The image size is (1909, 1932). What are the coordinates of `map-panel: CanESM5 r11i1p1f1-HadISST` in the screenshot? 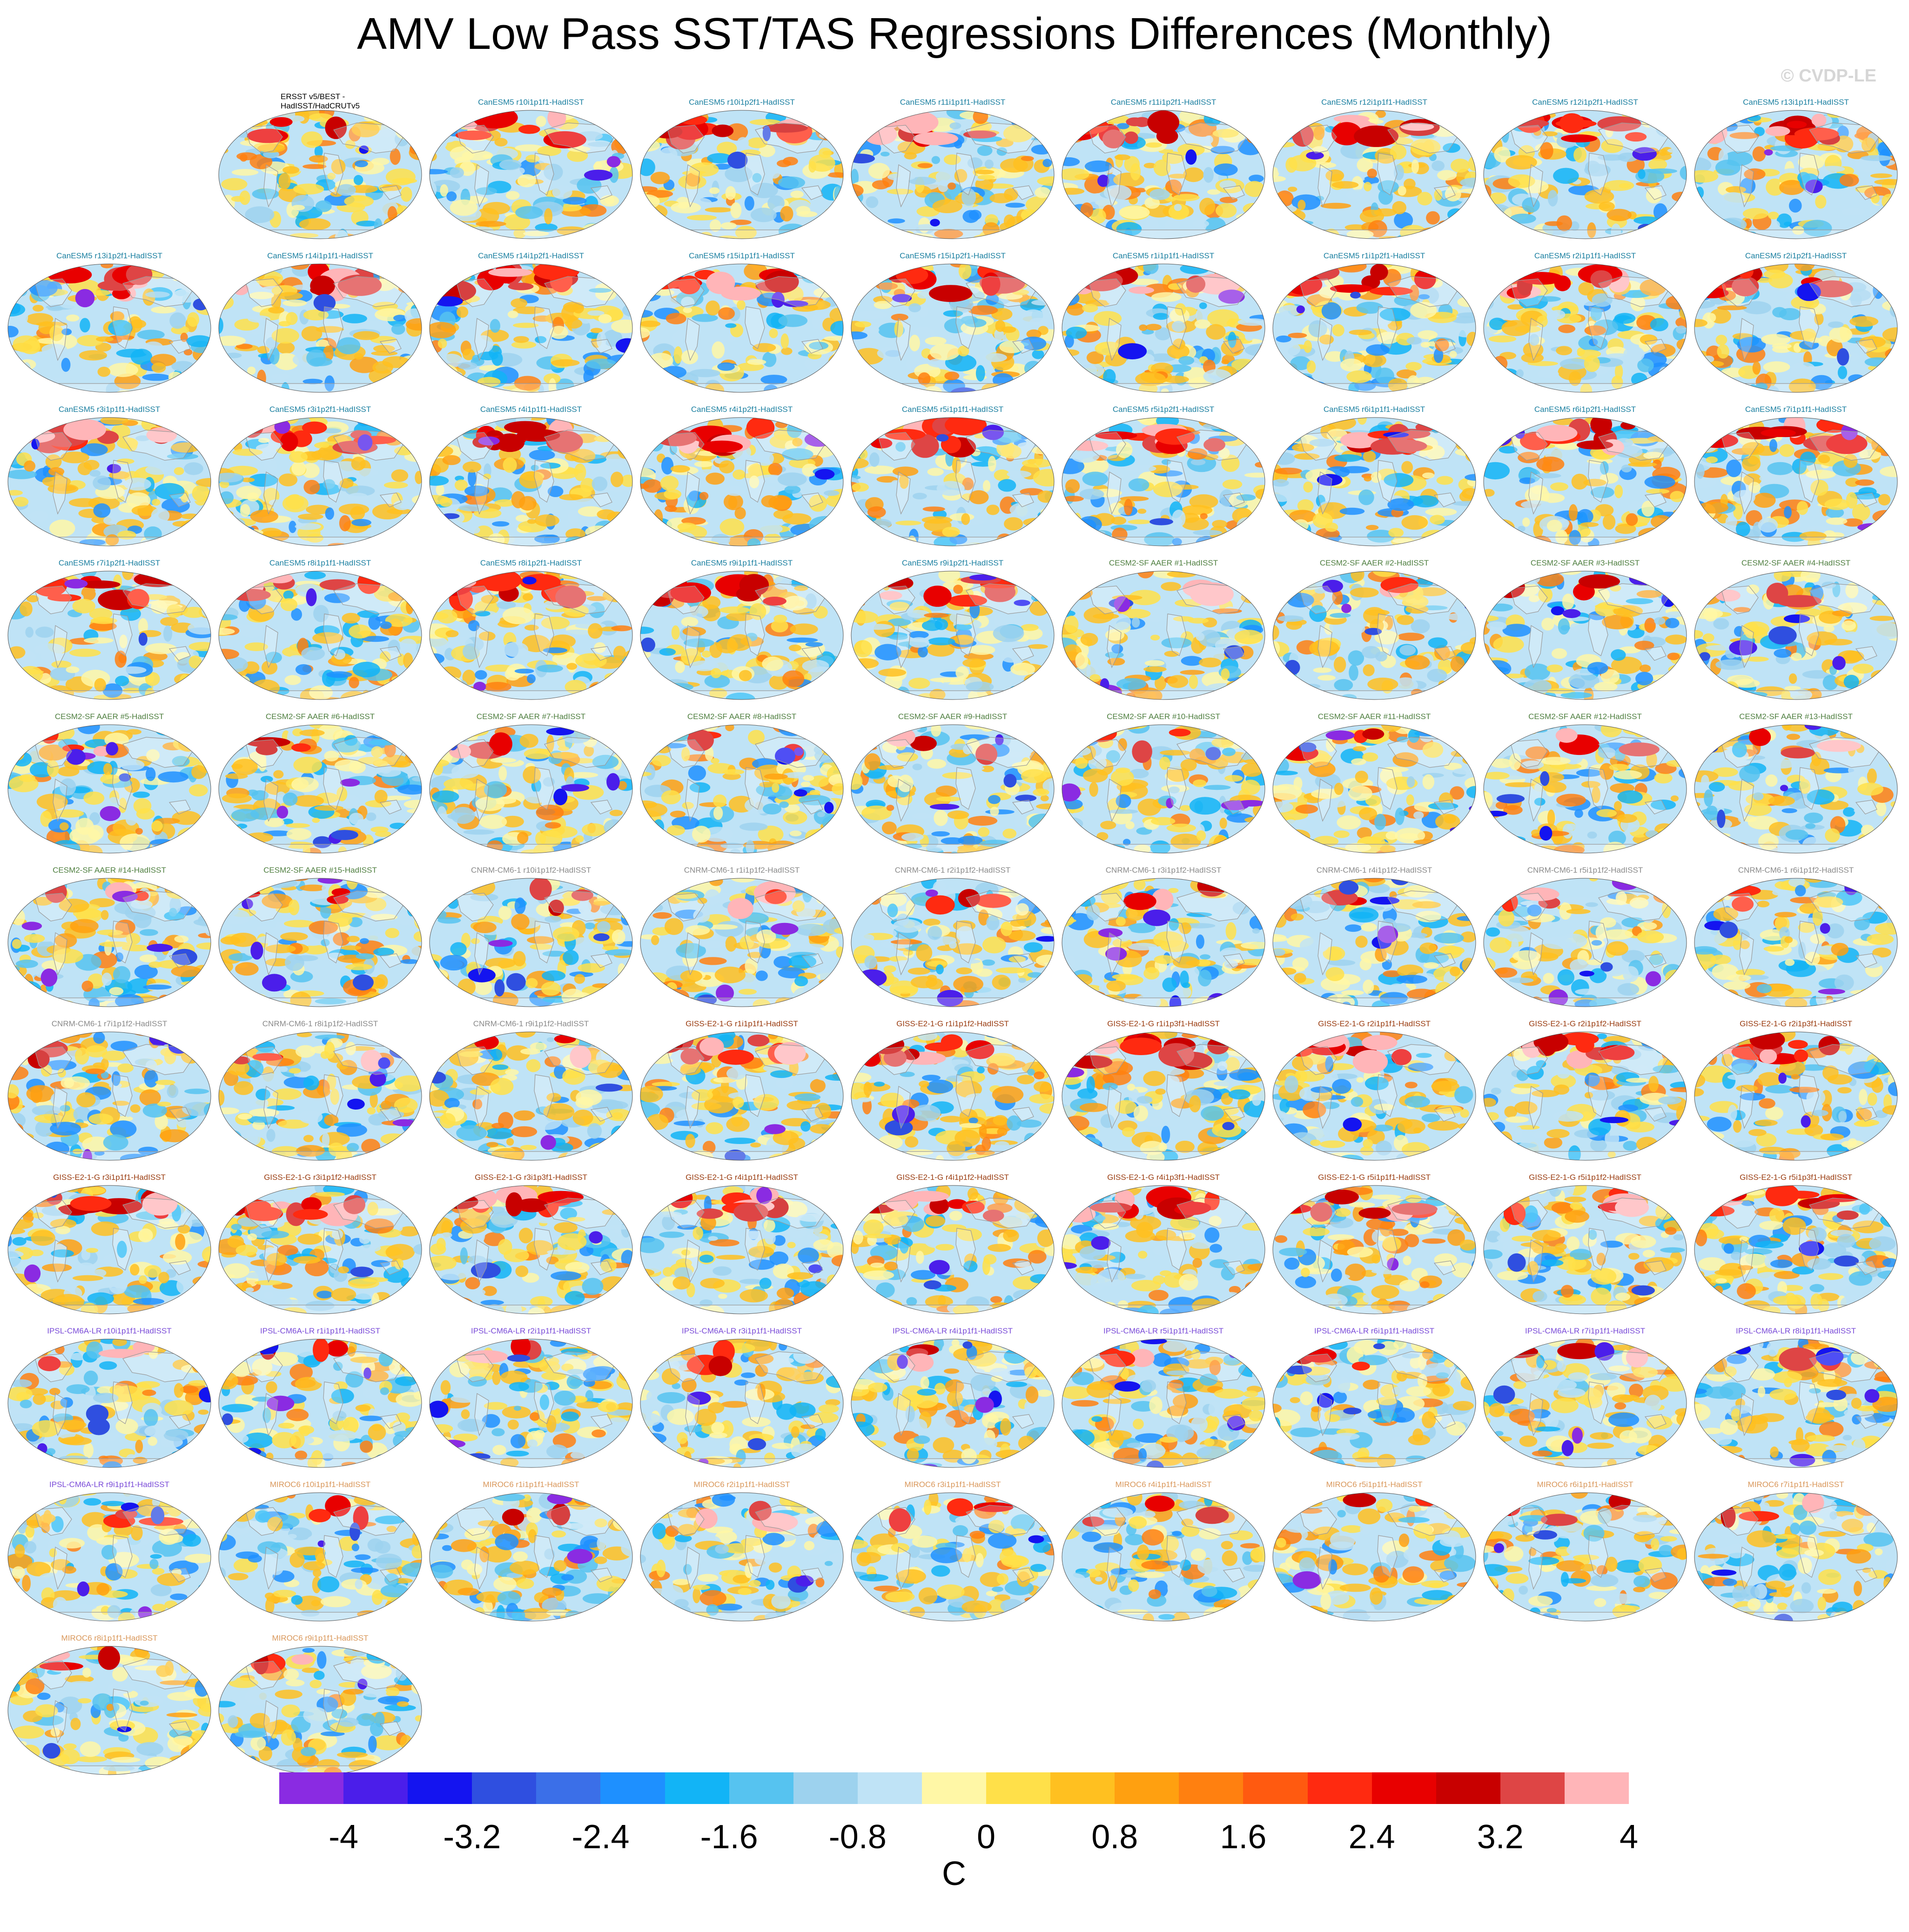 It's located at (953, 170).